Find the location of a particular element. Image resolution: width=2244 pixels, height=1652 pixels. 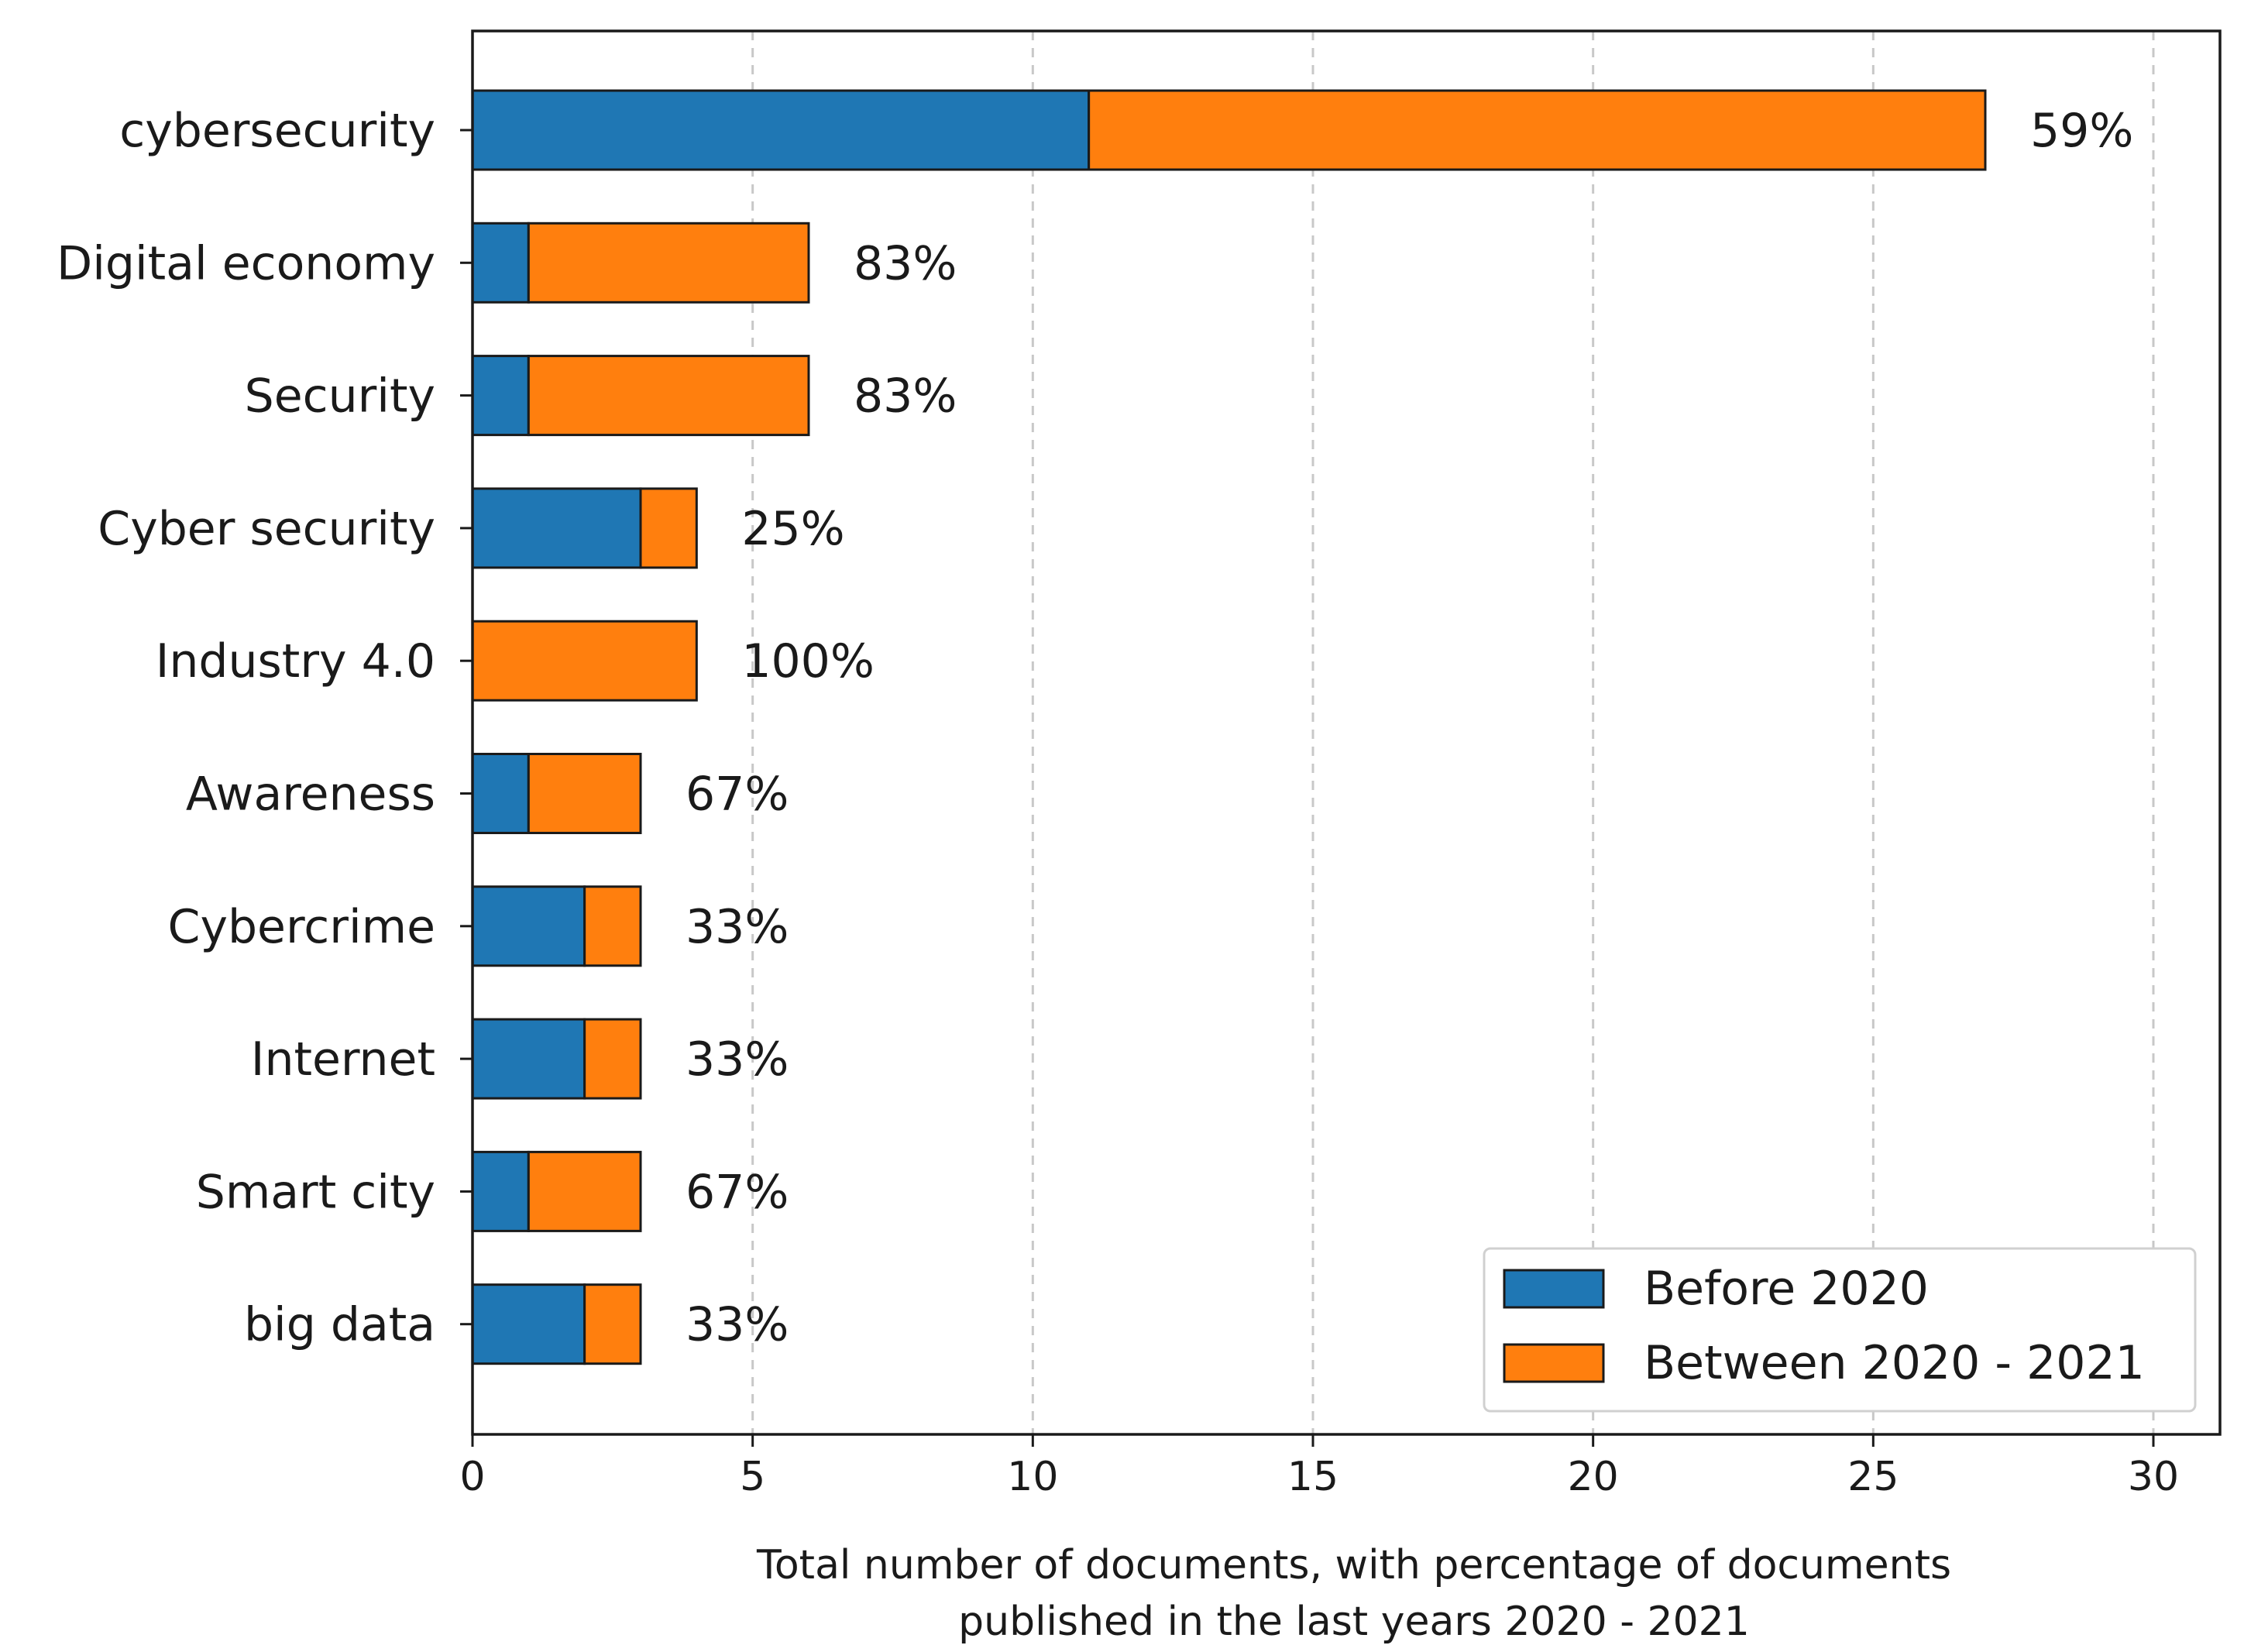

legend-label: Before 2020 is located at coordinates (1786, 1289).